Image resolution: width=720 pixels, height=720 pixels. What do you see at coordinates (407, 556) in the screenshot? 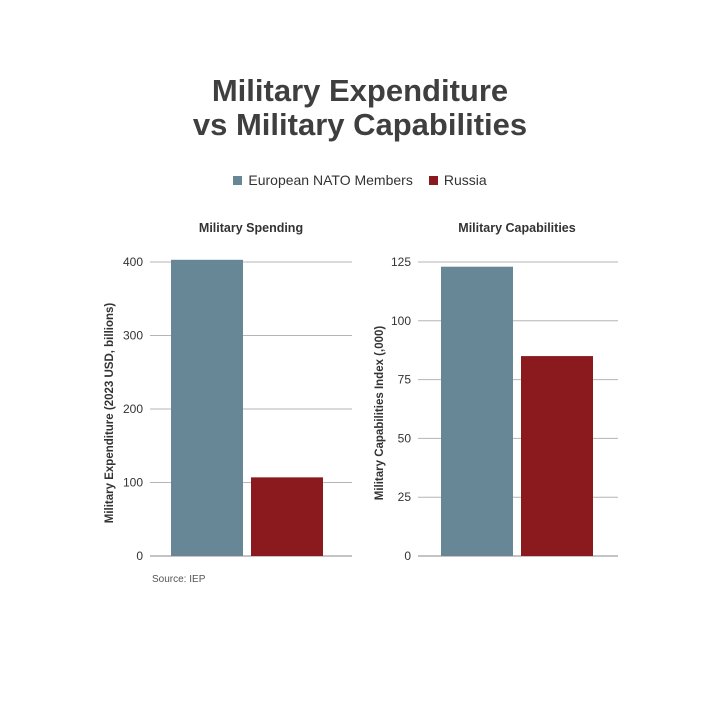
I see `y-tick-label-1-0: 0` at bounding box center [407, 556].